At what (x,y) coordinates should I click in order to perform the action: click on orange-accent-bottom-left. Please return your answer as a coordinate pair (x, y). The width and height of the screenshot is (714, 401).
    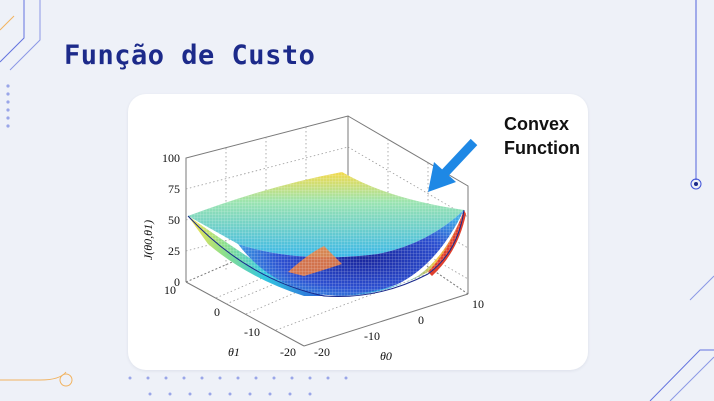
    Looking at the image, I should click on (33, 376).